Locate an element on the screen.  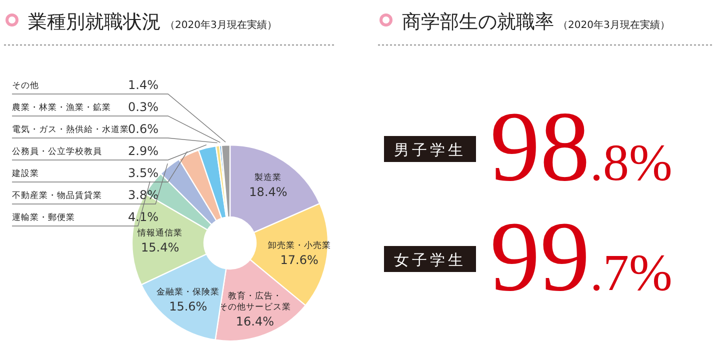
slice-label: 不動産業・物品賃貸業 is located at coordinates (57, 195).